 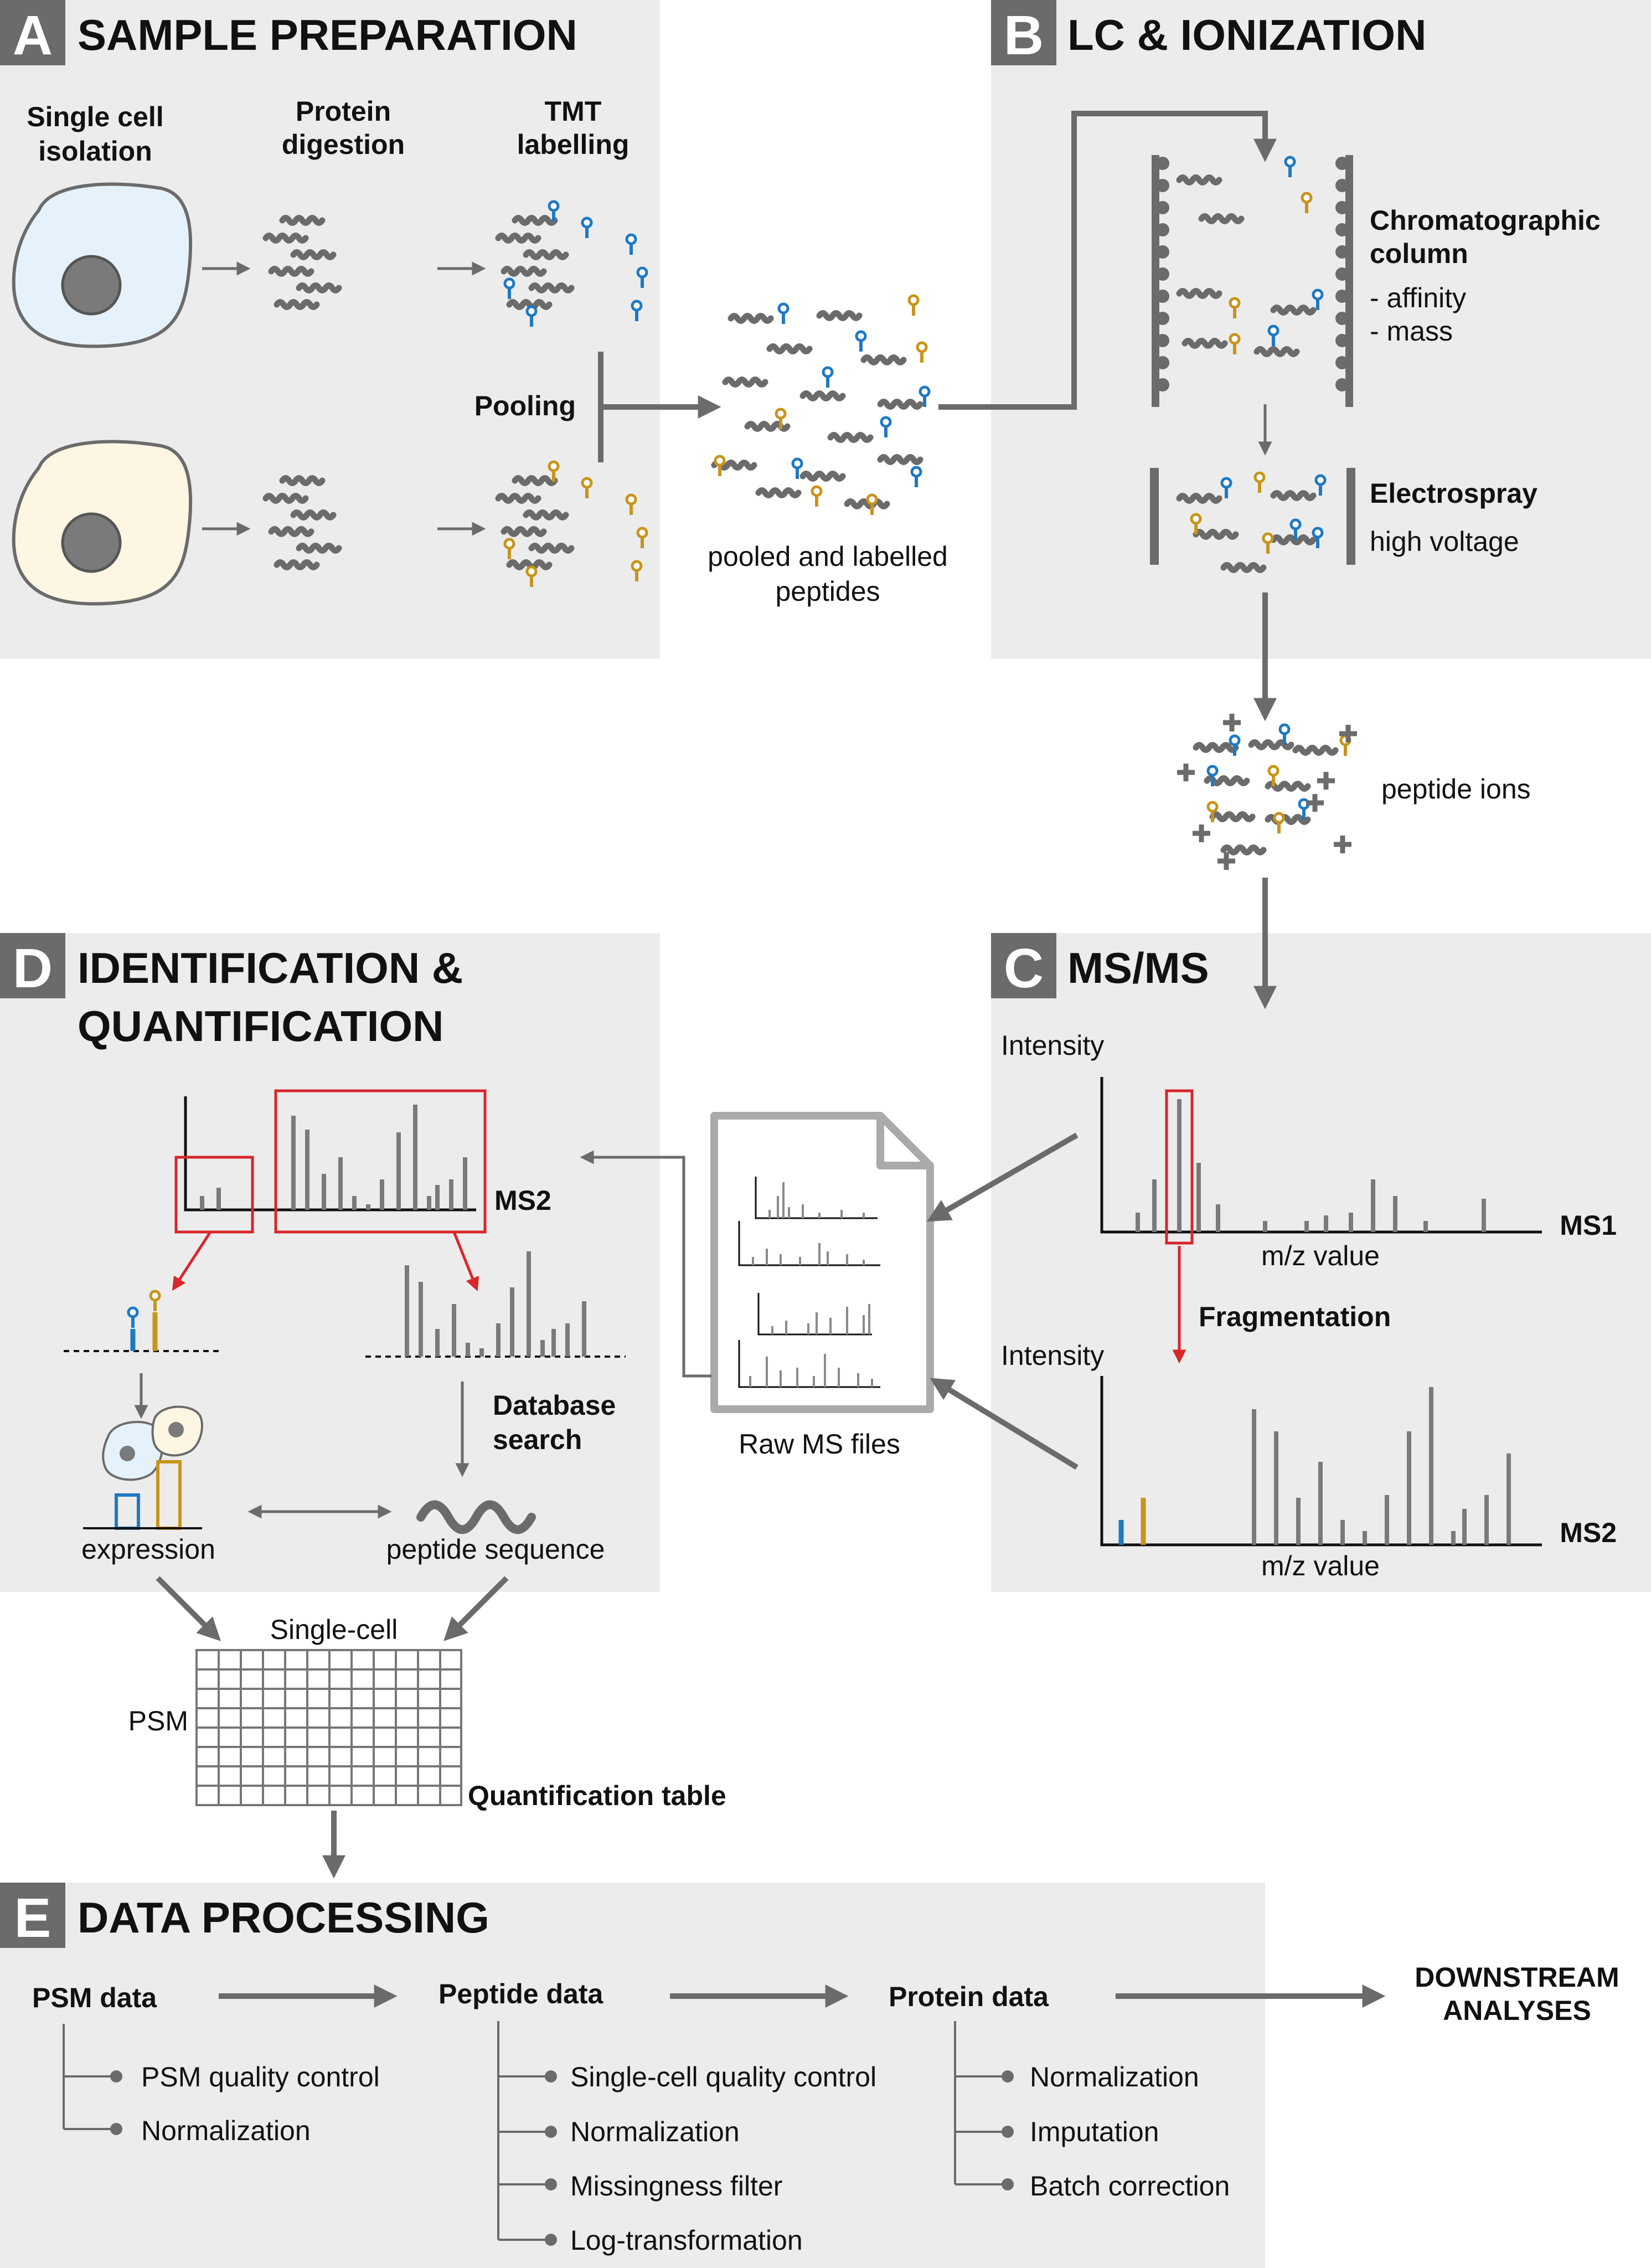 I want to click on column-label-line2: column, so click(x=1419, y=253).